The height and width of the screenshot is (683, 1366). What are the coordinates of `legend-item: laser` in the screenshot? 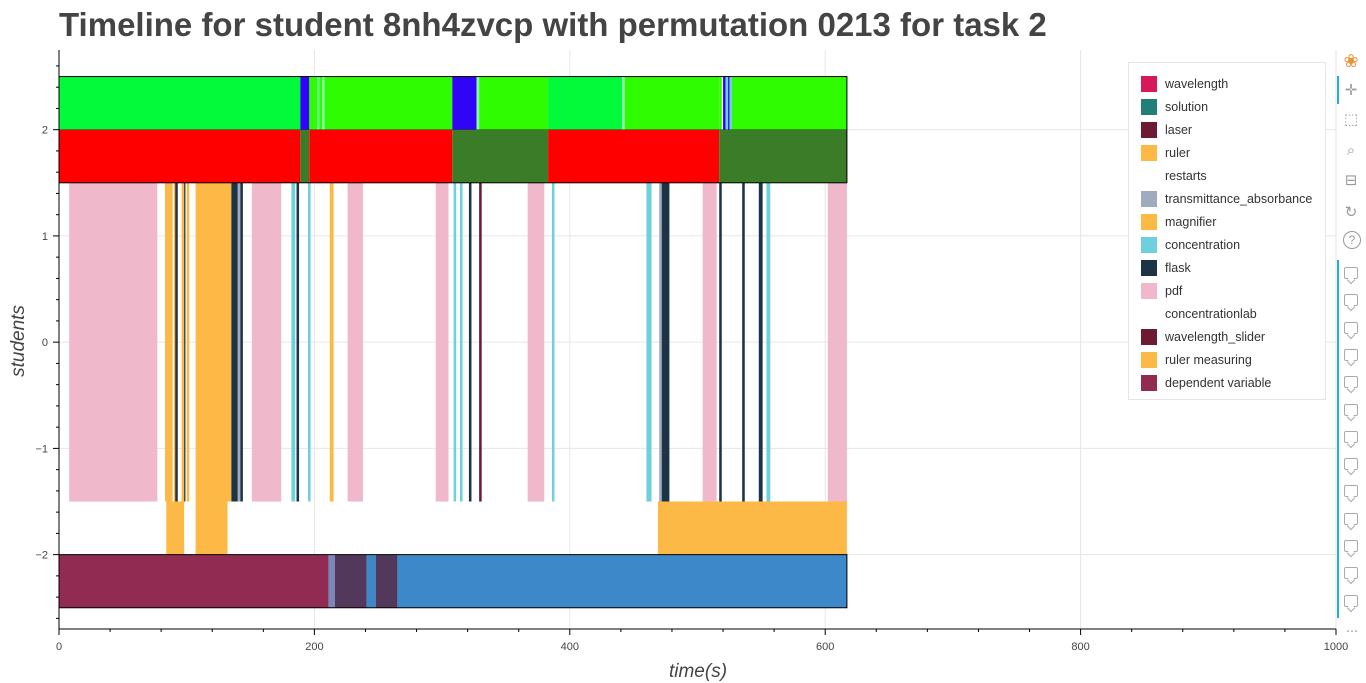 It's located at (1227, 129).